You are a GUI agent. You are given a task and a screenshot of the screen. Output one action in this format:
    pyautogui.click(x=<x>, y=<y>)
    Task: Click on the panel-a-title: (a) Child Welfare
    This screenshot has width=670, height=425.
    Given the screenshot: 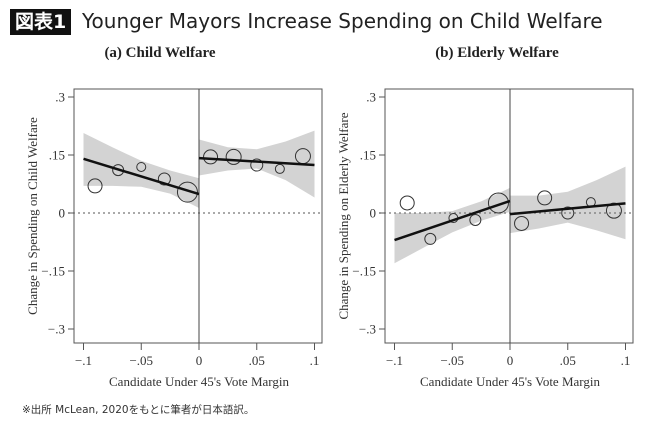 What is the action you would take?
    pyautogui.click(x=159, y=53)
    